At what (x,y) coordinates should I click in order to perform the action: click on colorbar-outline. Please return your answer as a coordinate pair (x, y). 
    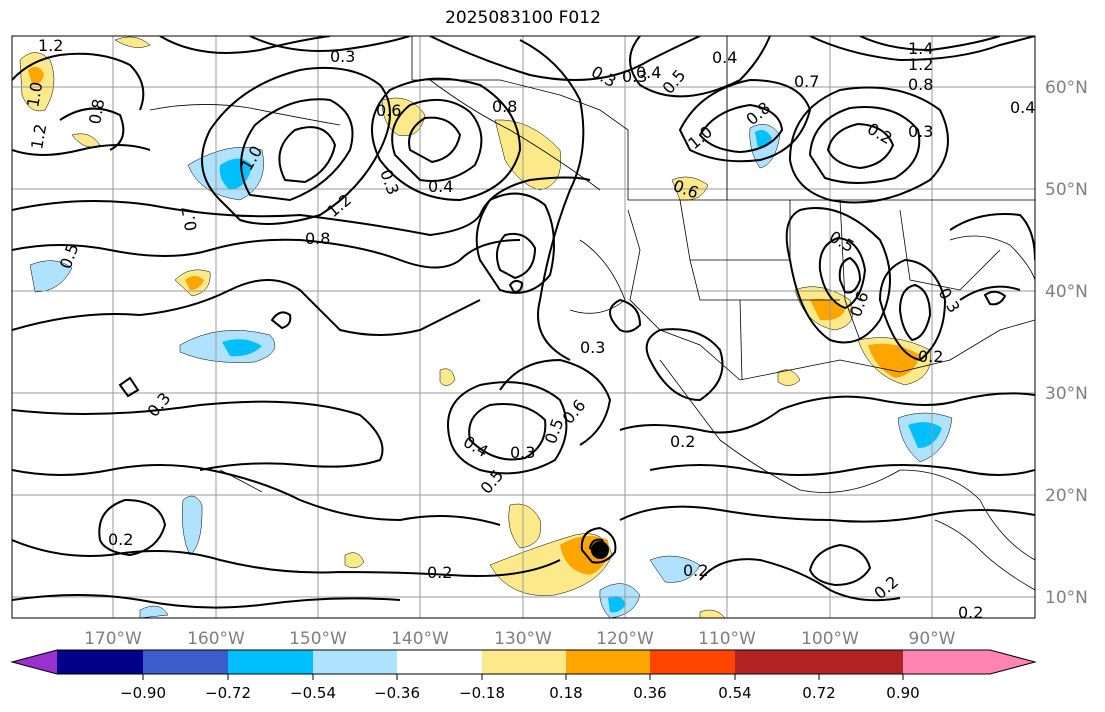
    Looking at the image, I should click on (523, 662).